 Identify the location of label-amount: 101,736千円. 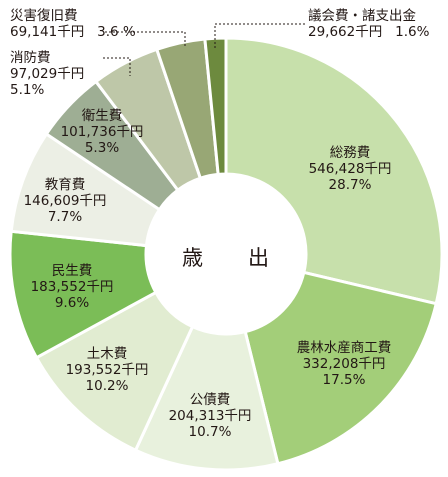
(102, 132).